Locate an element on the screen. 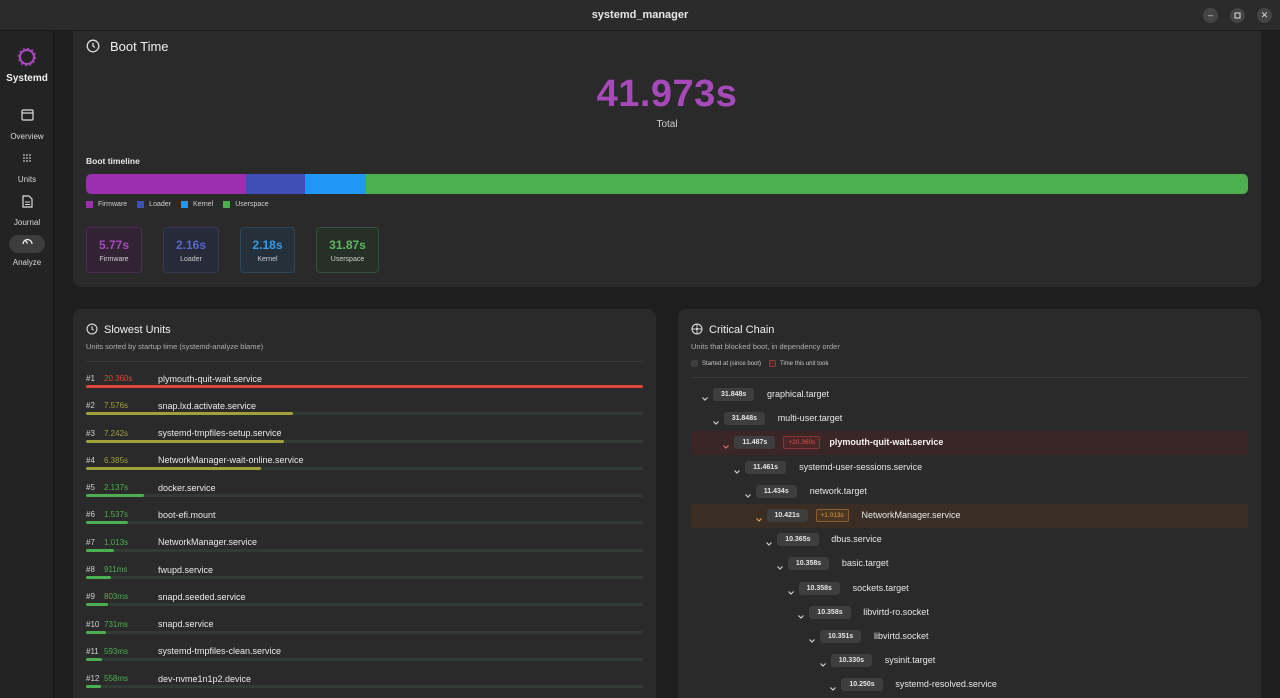  unit-name: docker.service is located at coordinates (187, 487).